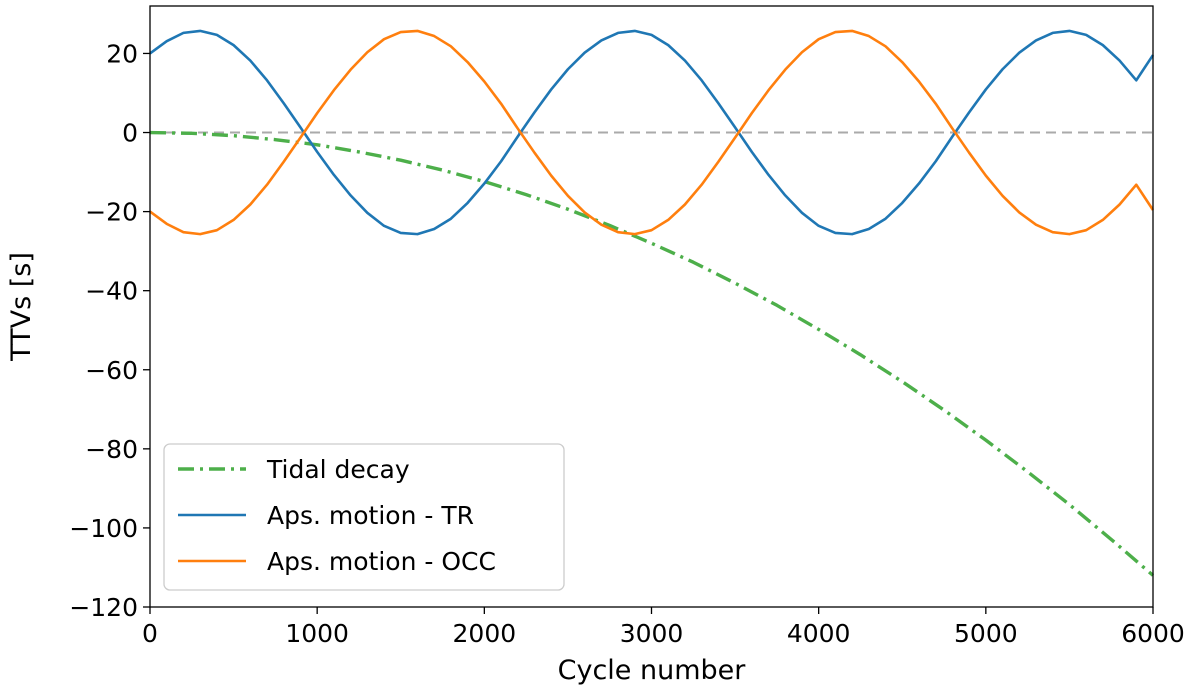  I want to click on y-tick-label: 0, so click(130, 133).